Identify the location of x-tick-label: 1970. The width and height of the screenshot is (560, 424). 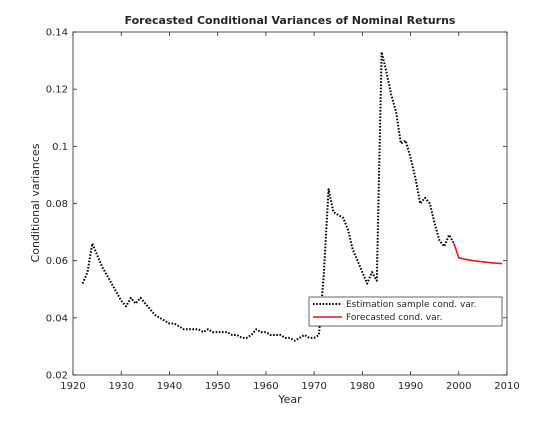
(313, 386).